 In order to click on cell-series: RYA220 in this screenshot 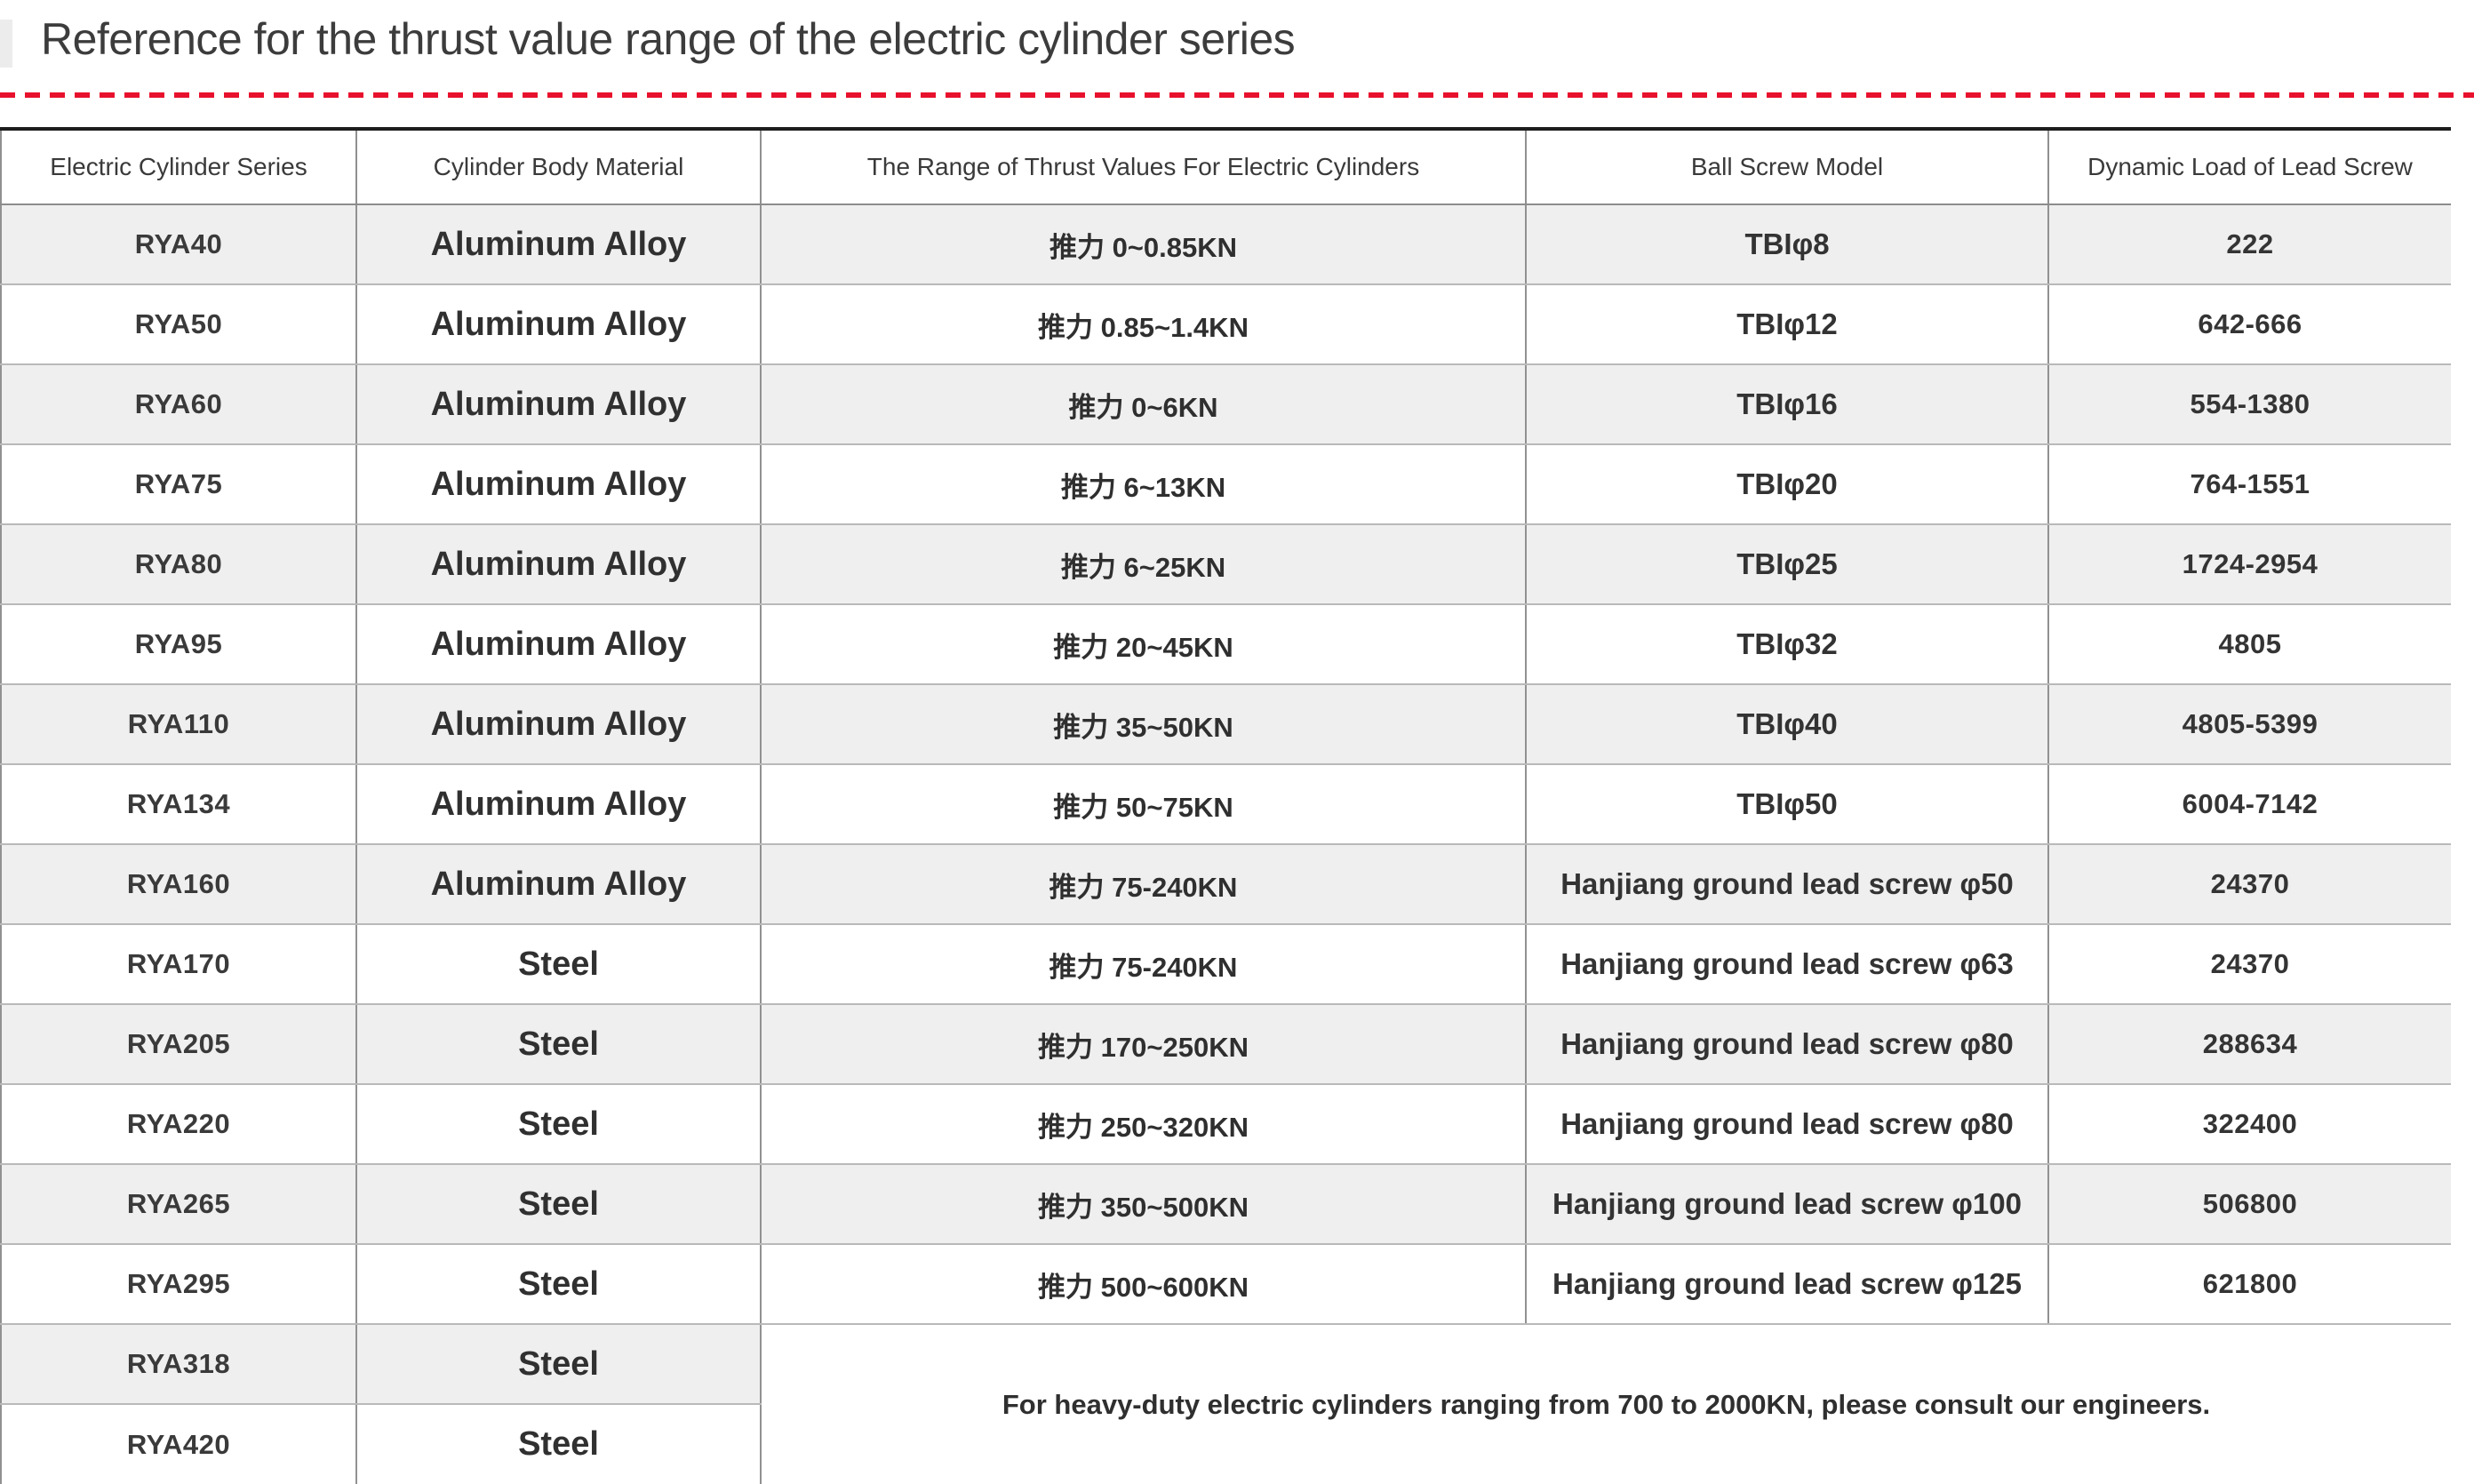, I will do `click(178, 1124)`.